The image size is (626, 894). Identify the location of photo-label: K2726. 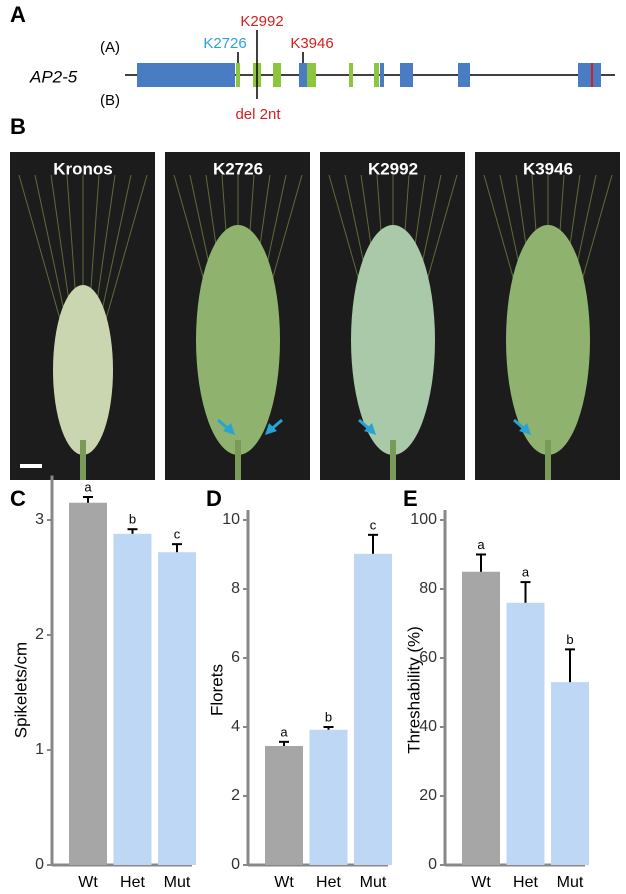
(238, 168).